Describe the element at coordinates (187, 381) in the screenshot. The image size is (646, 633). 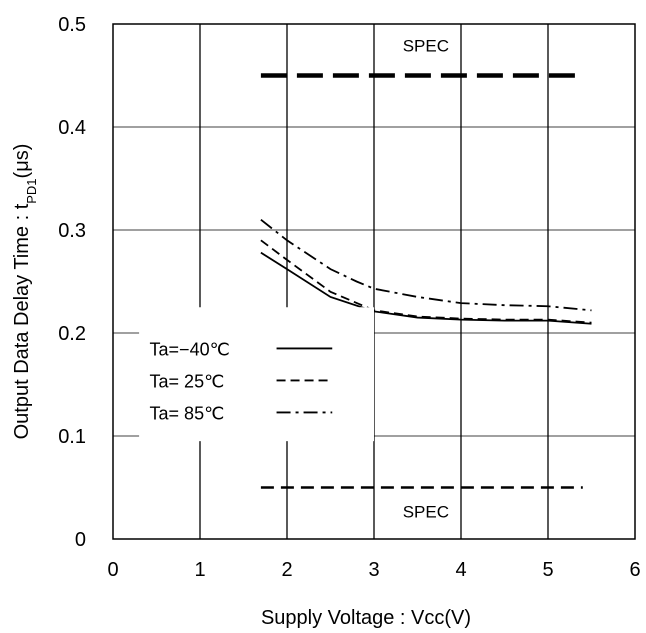
I see `legend-label: Ta= 25℃` at that location.